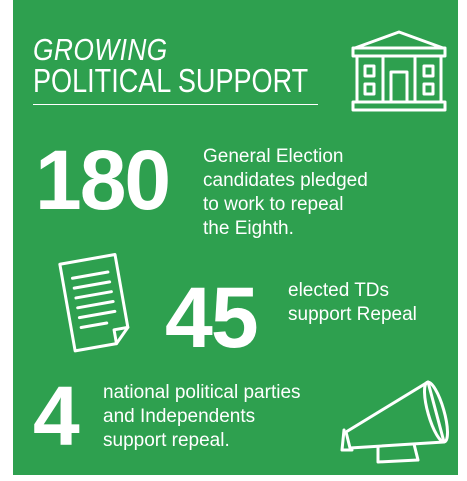 The height and width of the screenshot is (481, 467). I want to click on document-icon, so click(94, 303).